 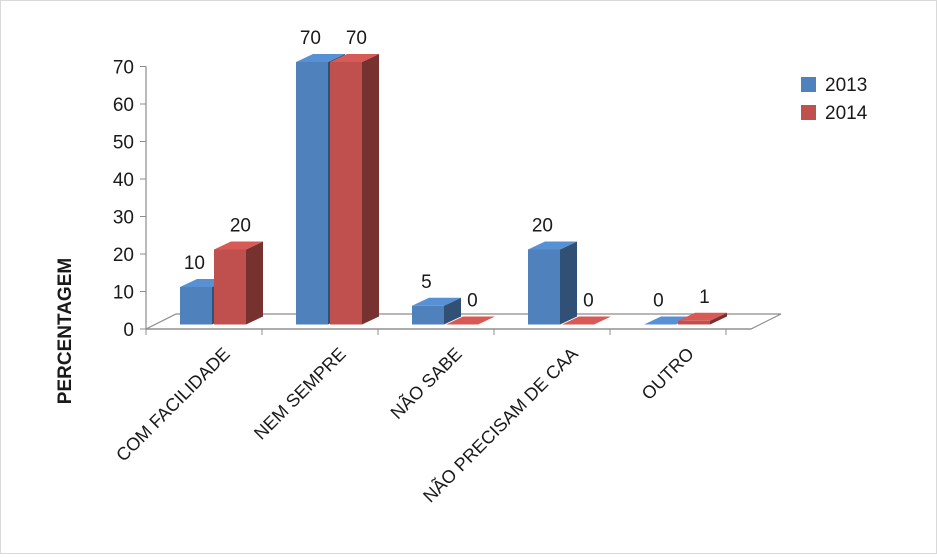 I want to click on legend-label-2013: 2013, so click(x=846, y=85).